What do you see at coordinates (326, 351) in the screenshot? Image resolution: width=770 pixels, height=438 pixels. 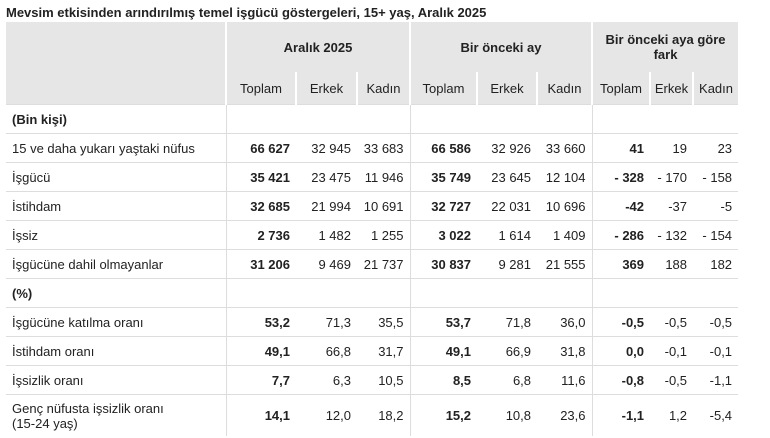 I see `value-cell: 66,8` at bounding box center [326, 351].